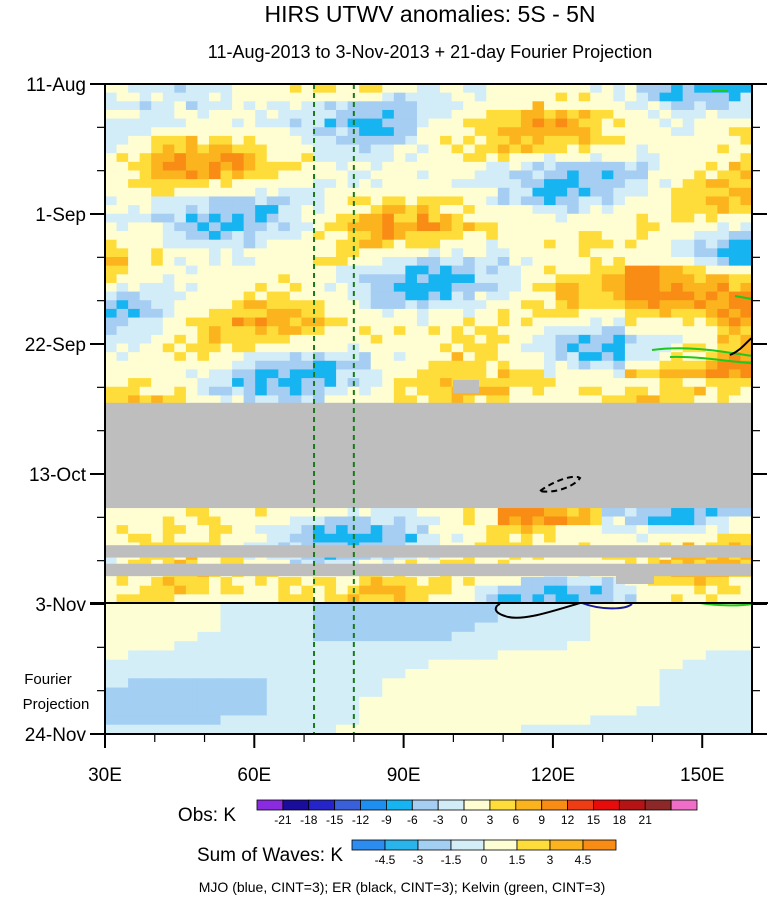 The image size is (772, 899). I want to click on obs-colorbar-tick: 6, so click(515, 820).